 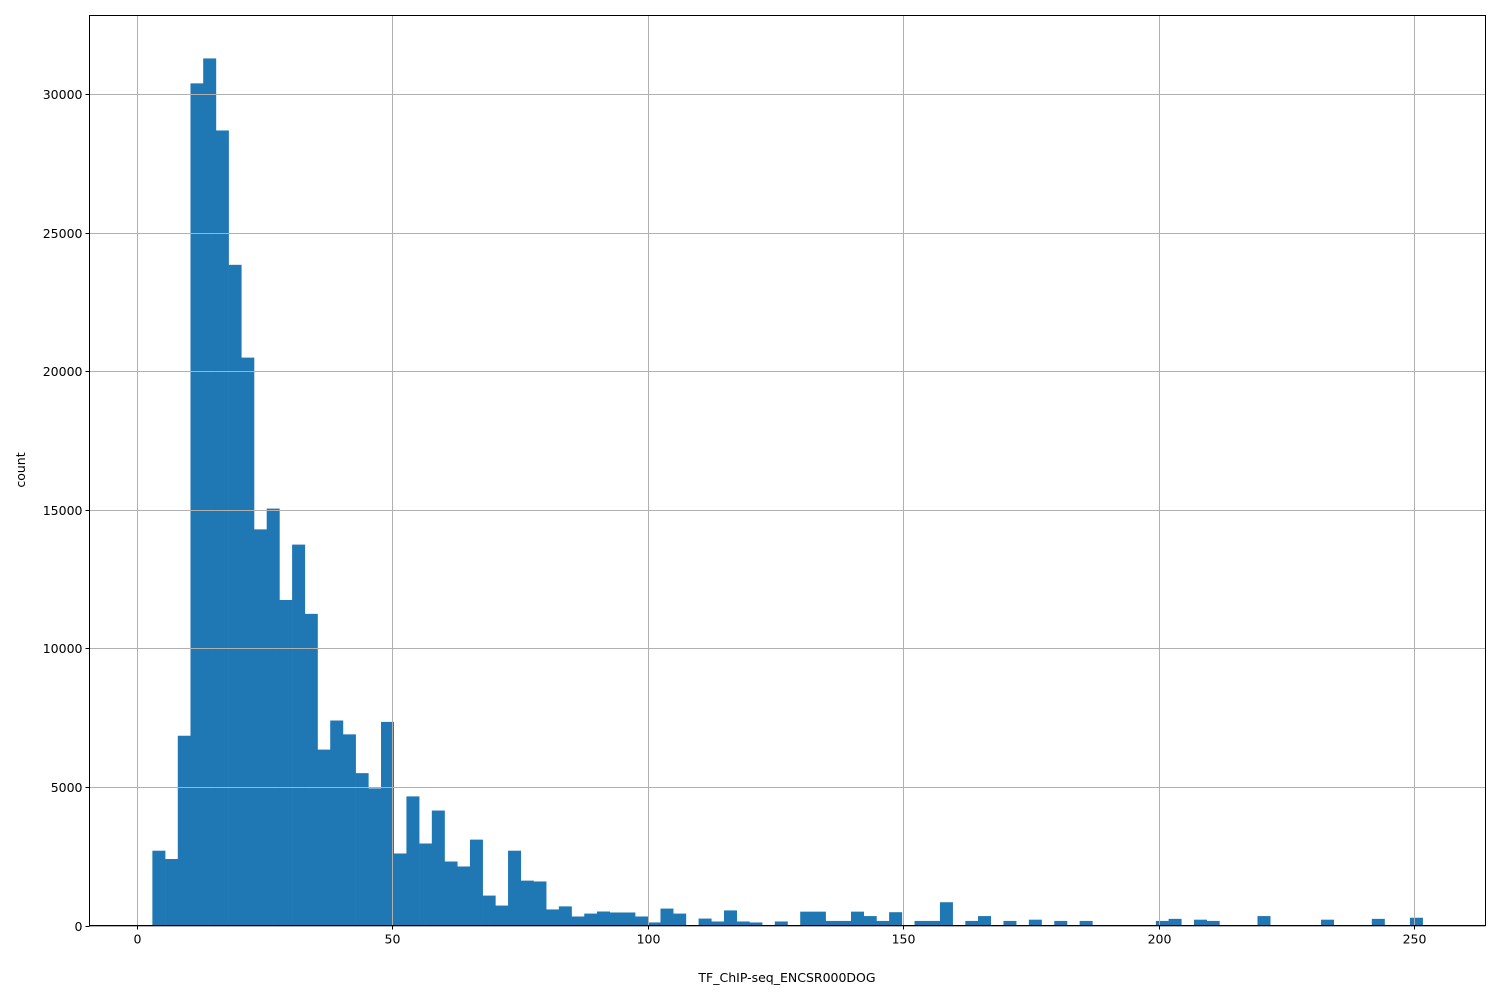 I want to click on y-tick-label: 0, so click(x=79, y=926).